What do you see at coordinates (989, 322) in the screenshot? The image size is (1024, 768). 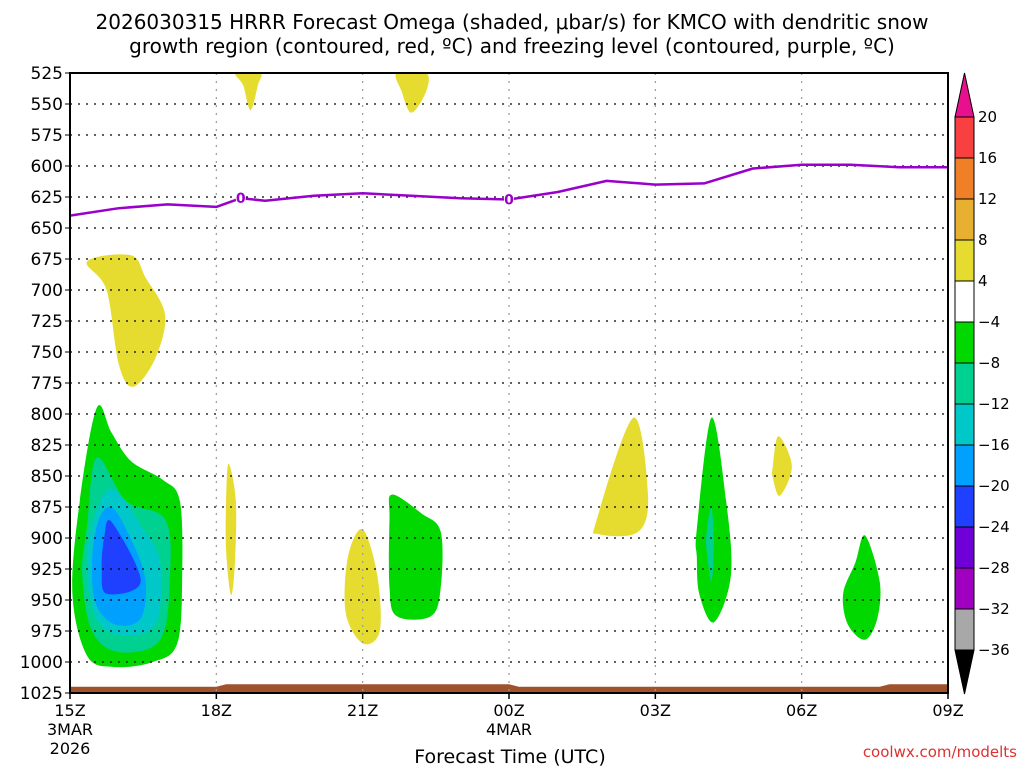 I see `colorbar-label: −4` at bounding box center [989, 322].